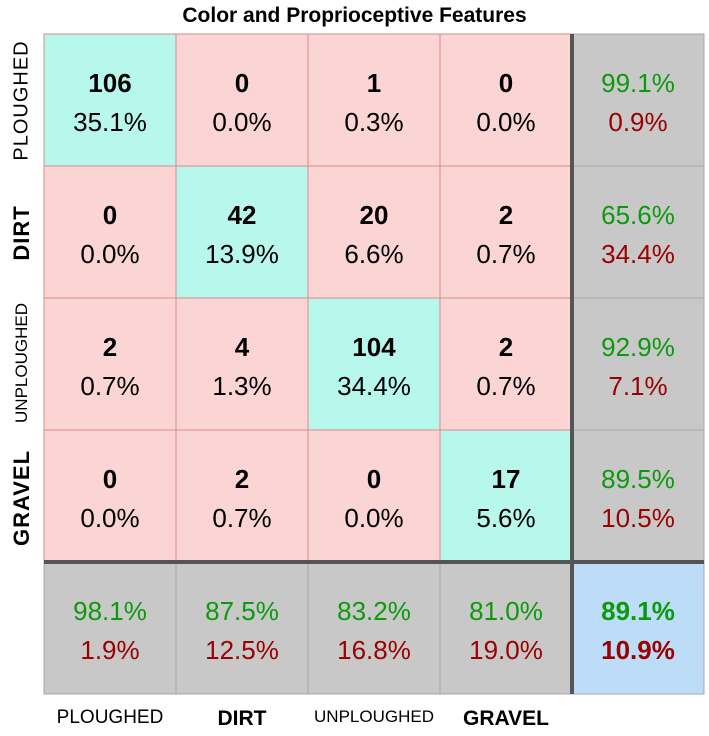 The width and height of the screenshot is (709, 736). Describe the element at coordinates (637, 386) in the screenshot. I see `row-summary-error: 7.1%` at that location.